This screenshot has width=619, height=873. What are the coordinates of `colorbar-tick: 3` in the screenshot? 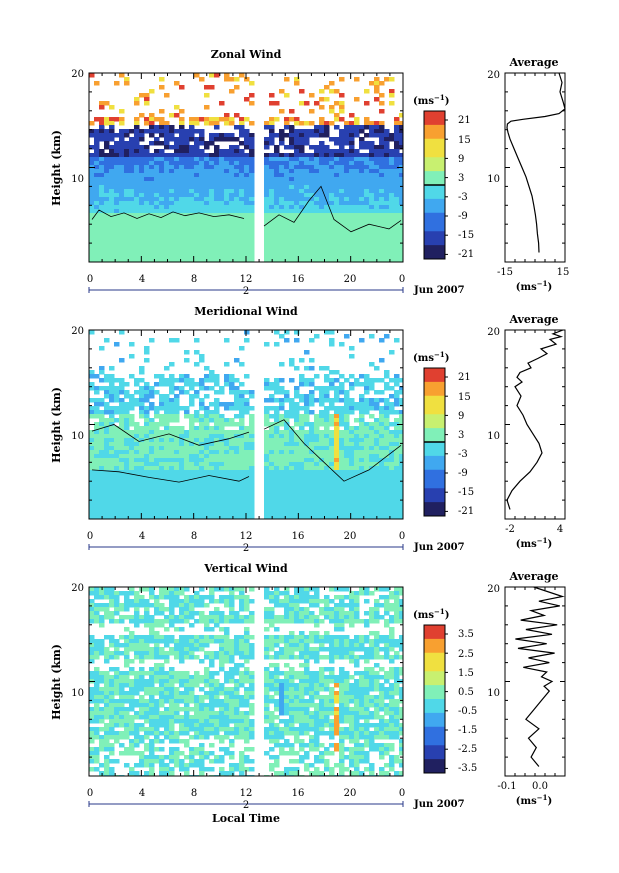 It's located at (461, 435).